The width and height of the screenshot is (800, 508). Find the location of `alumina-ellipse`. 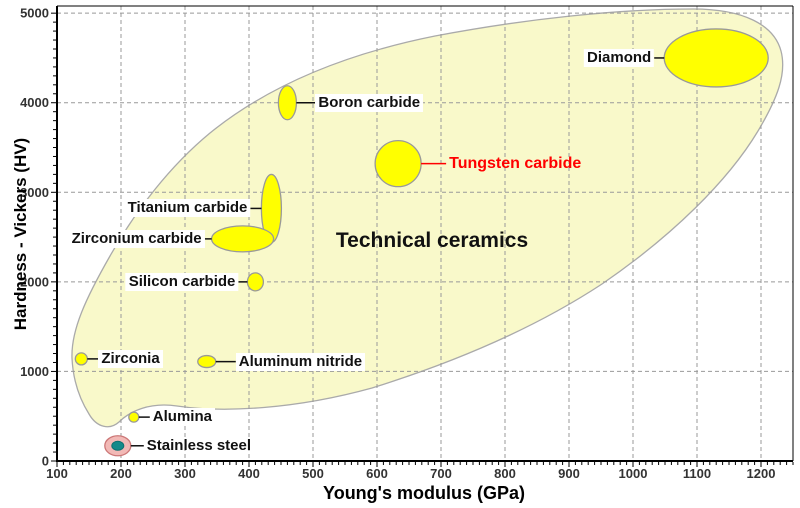

alumina-ellipse is located at coordinates (134, 417).